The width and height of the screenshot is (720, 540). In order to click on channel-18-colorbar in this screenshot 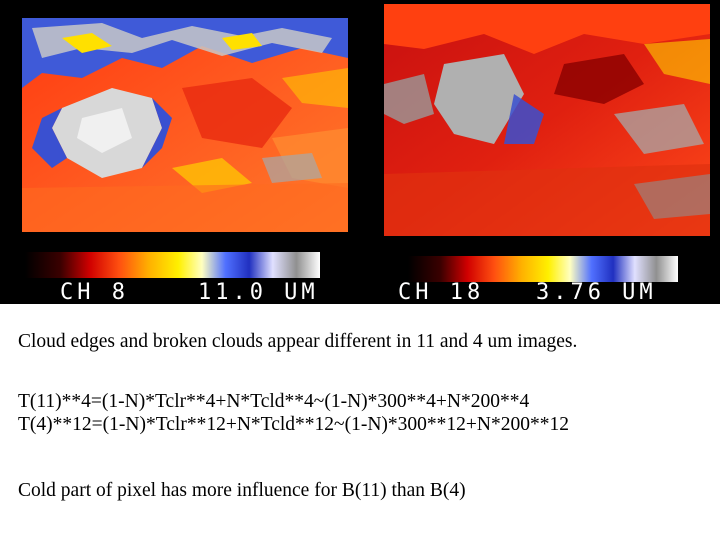, I will do `click(543, 269)`.